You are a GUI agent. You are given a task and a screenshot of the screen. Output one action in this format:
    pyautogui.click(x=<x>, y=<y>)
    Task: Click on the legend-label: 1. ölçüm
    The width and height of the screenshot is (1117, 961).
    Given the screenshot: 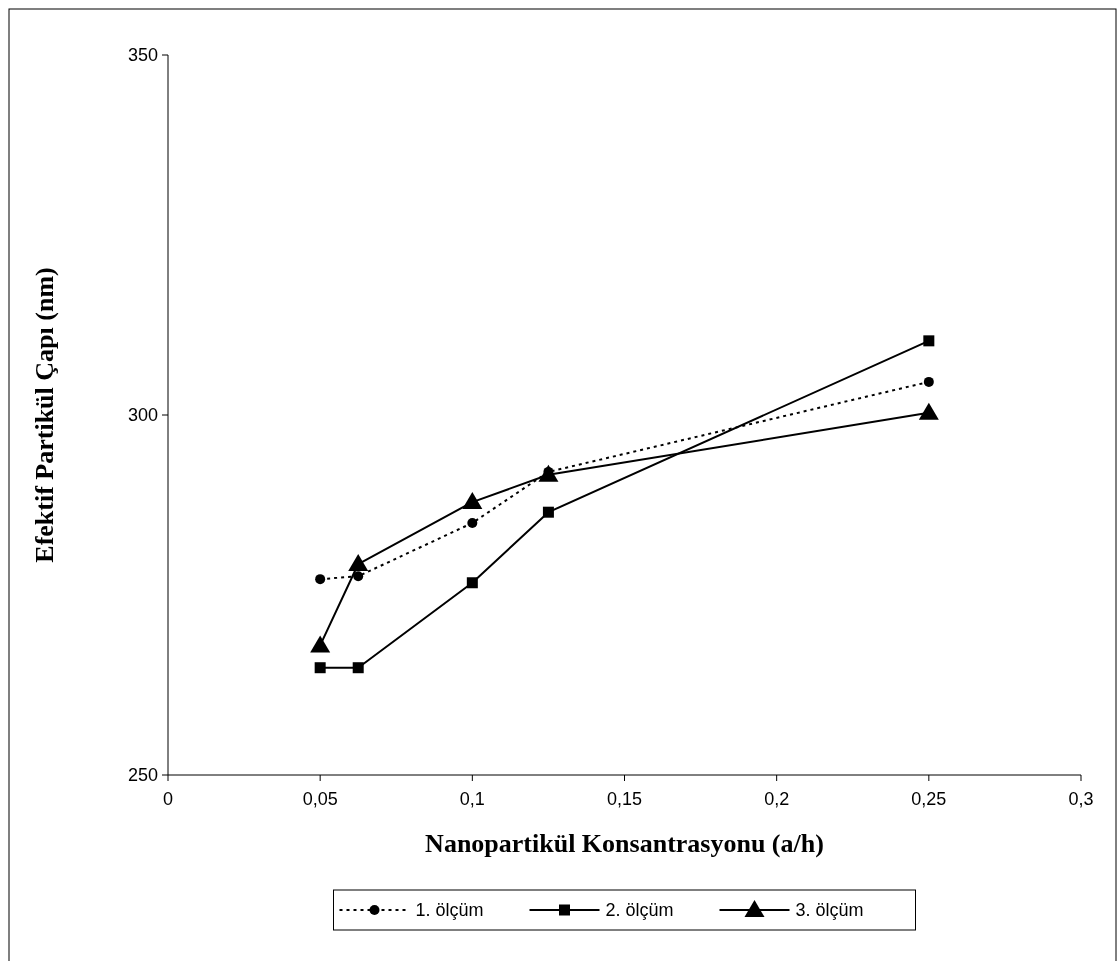 What is the action you would take?
    pyautogui.click(x=449, y=910)
    